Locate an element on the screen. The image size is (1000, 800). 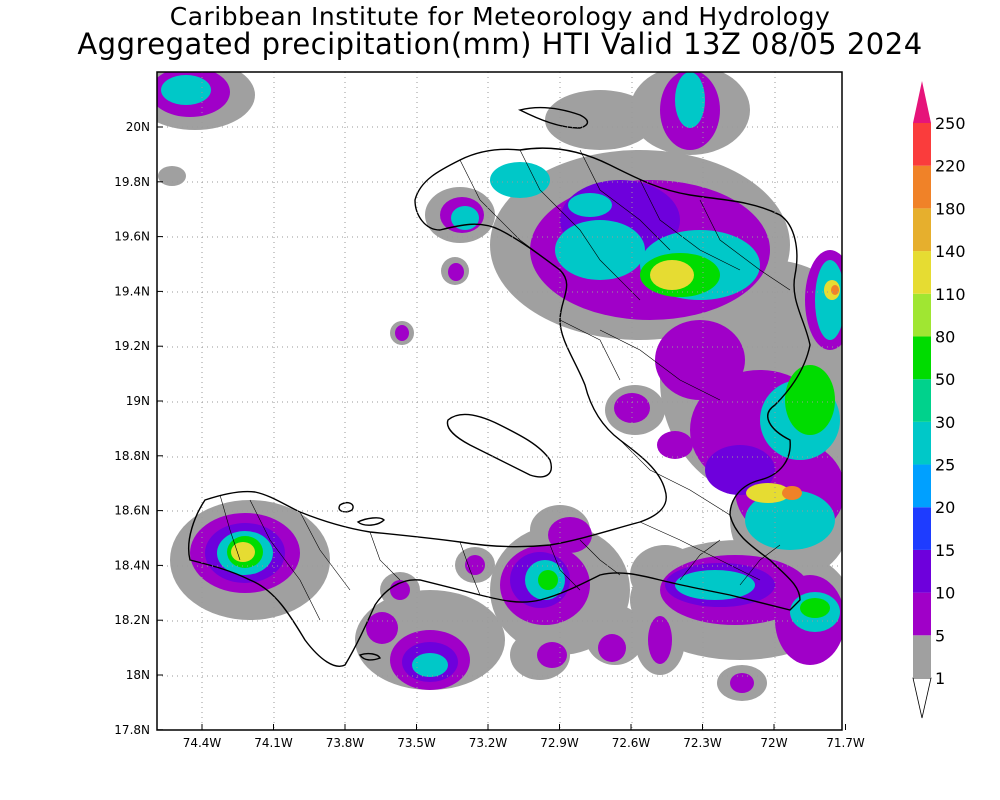
lat-tick-label: 19.4N is located at coordinates (132, 291).